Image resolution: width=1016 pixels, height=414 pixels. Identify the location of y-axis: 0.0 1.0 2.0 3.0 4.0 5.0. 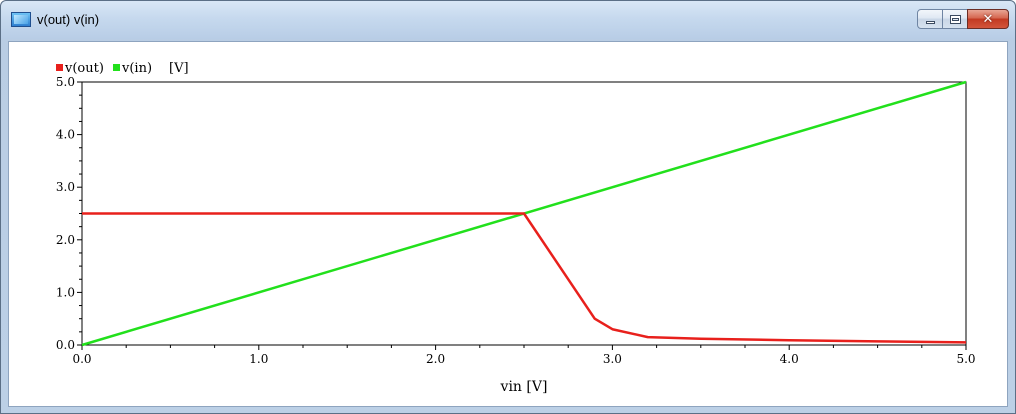
(69, 213).